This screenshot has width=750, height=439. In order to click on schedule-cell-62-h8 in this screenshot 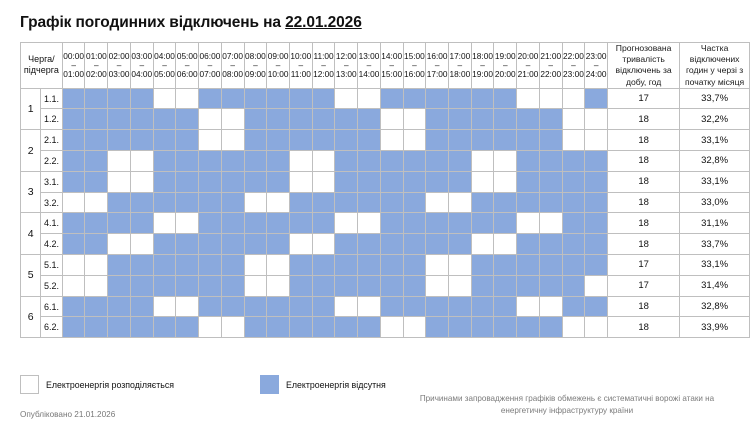, I will do `click(255, 327)`.